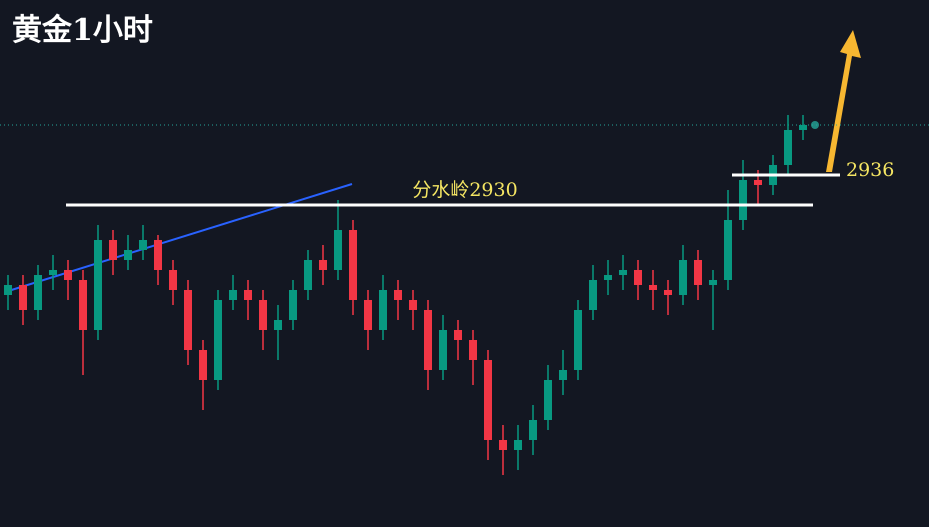 The width and height of the screenshot is (929, 527). What do you see at coordinates (815, 125) in the screenshot?
I see `last-price-dot` at bounding box center [815, 125].